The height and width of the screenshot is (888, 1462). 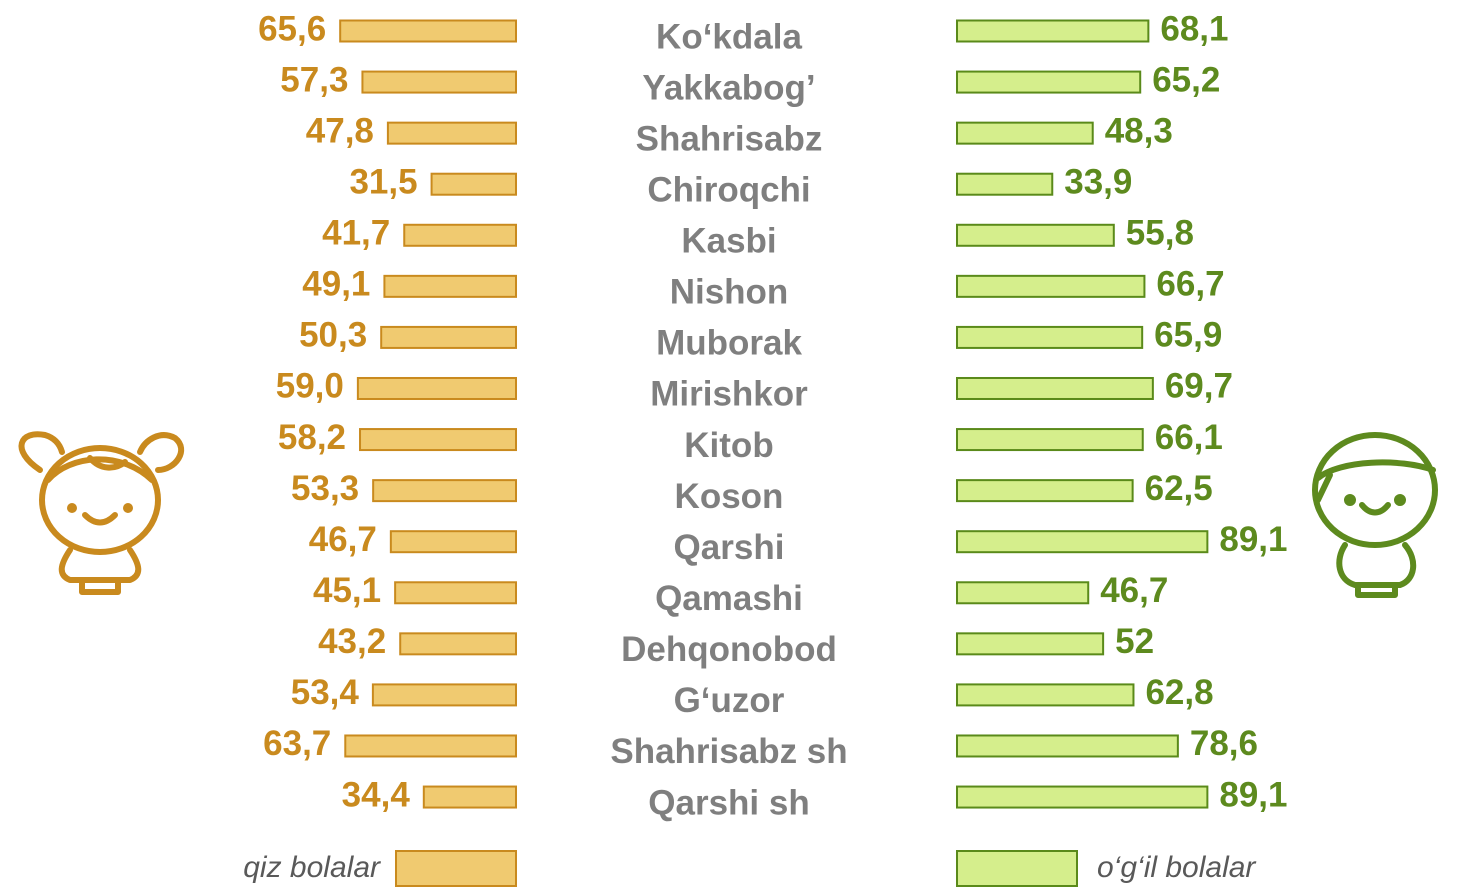 What do you see at coordinates (333, 335) in the screenshot?
I see `value-label: 50,3` at bounding box center [333, 335].